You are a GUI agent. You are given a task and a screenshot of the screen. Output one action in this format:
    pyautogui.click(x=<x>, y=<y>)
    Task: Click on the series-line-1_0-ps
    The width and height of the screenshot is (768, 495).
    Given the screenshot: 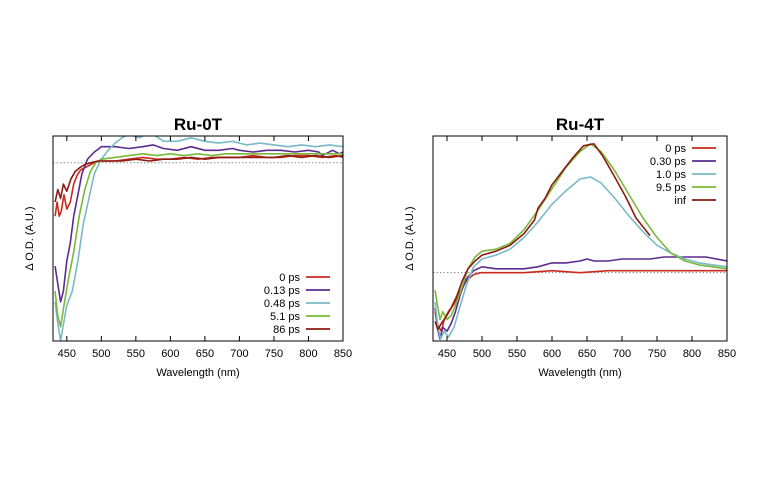 What is the action you would take?
    pyautogui.click(x=580, y=258)
    